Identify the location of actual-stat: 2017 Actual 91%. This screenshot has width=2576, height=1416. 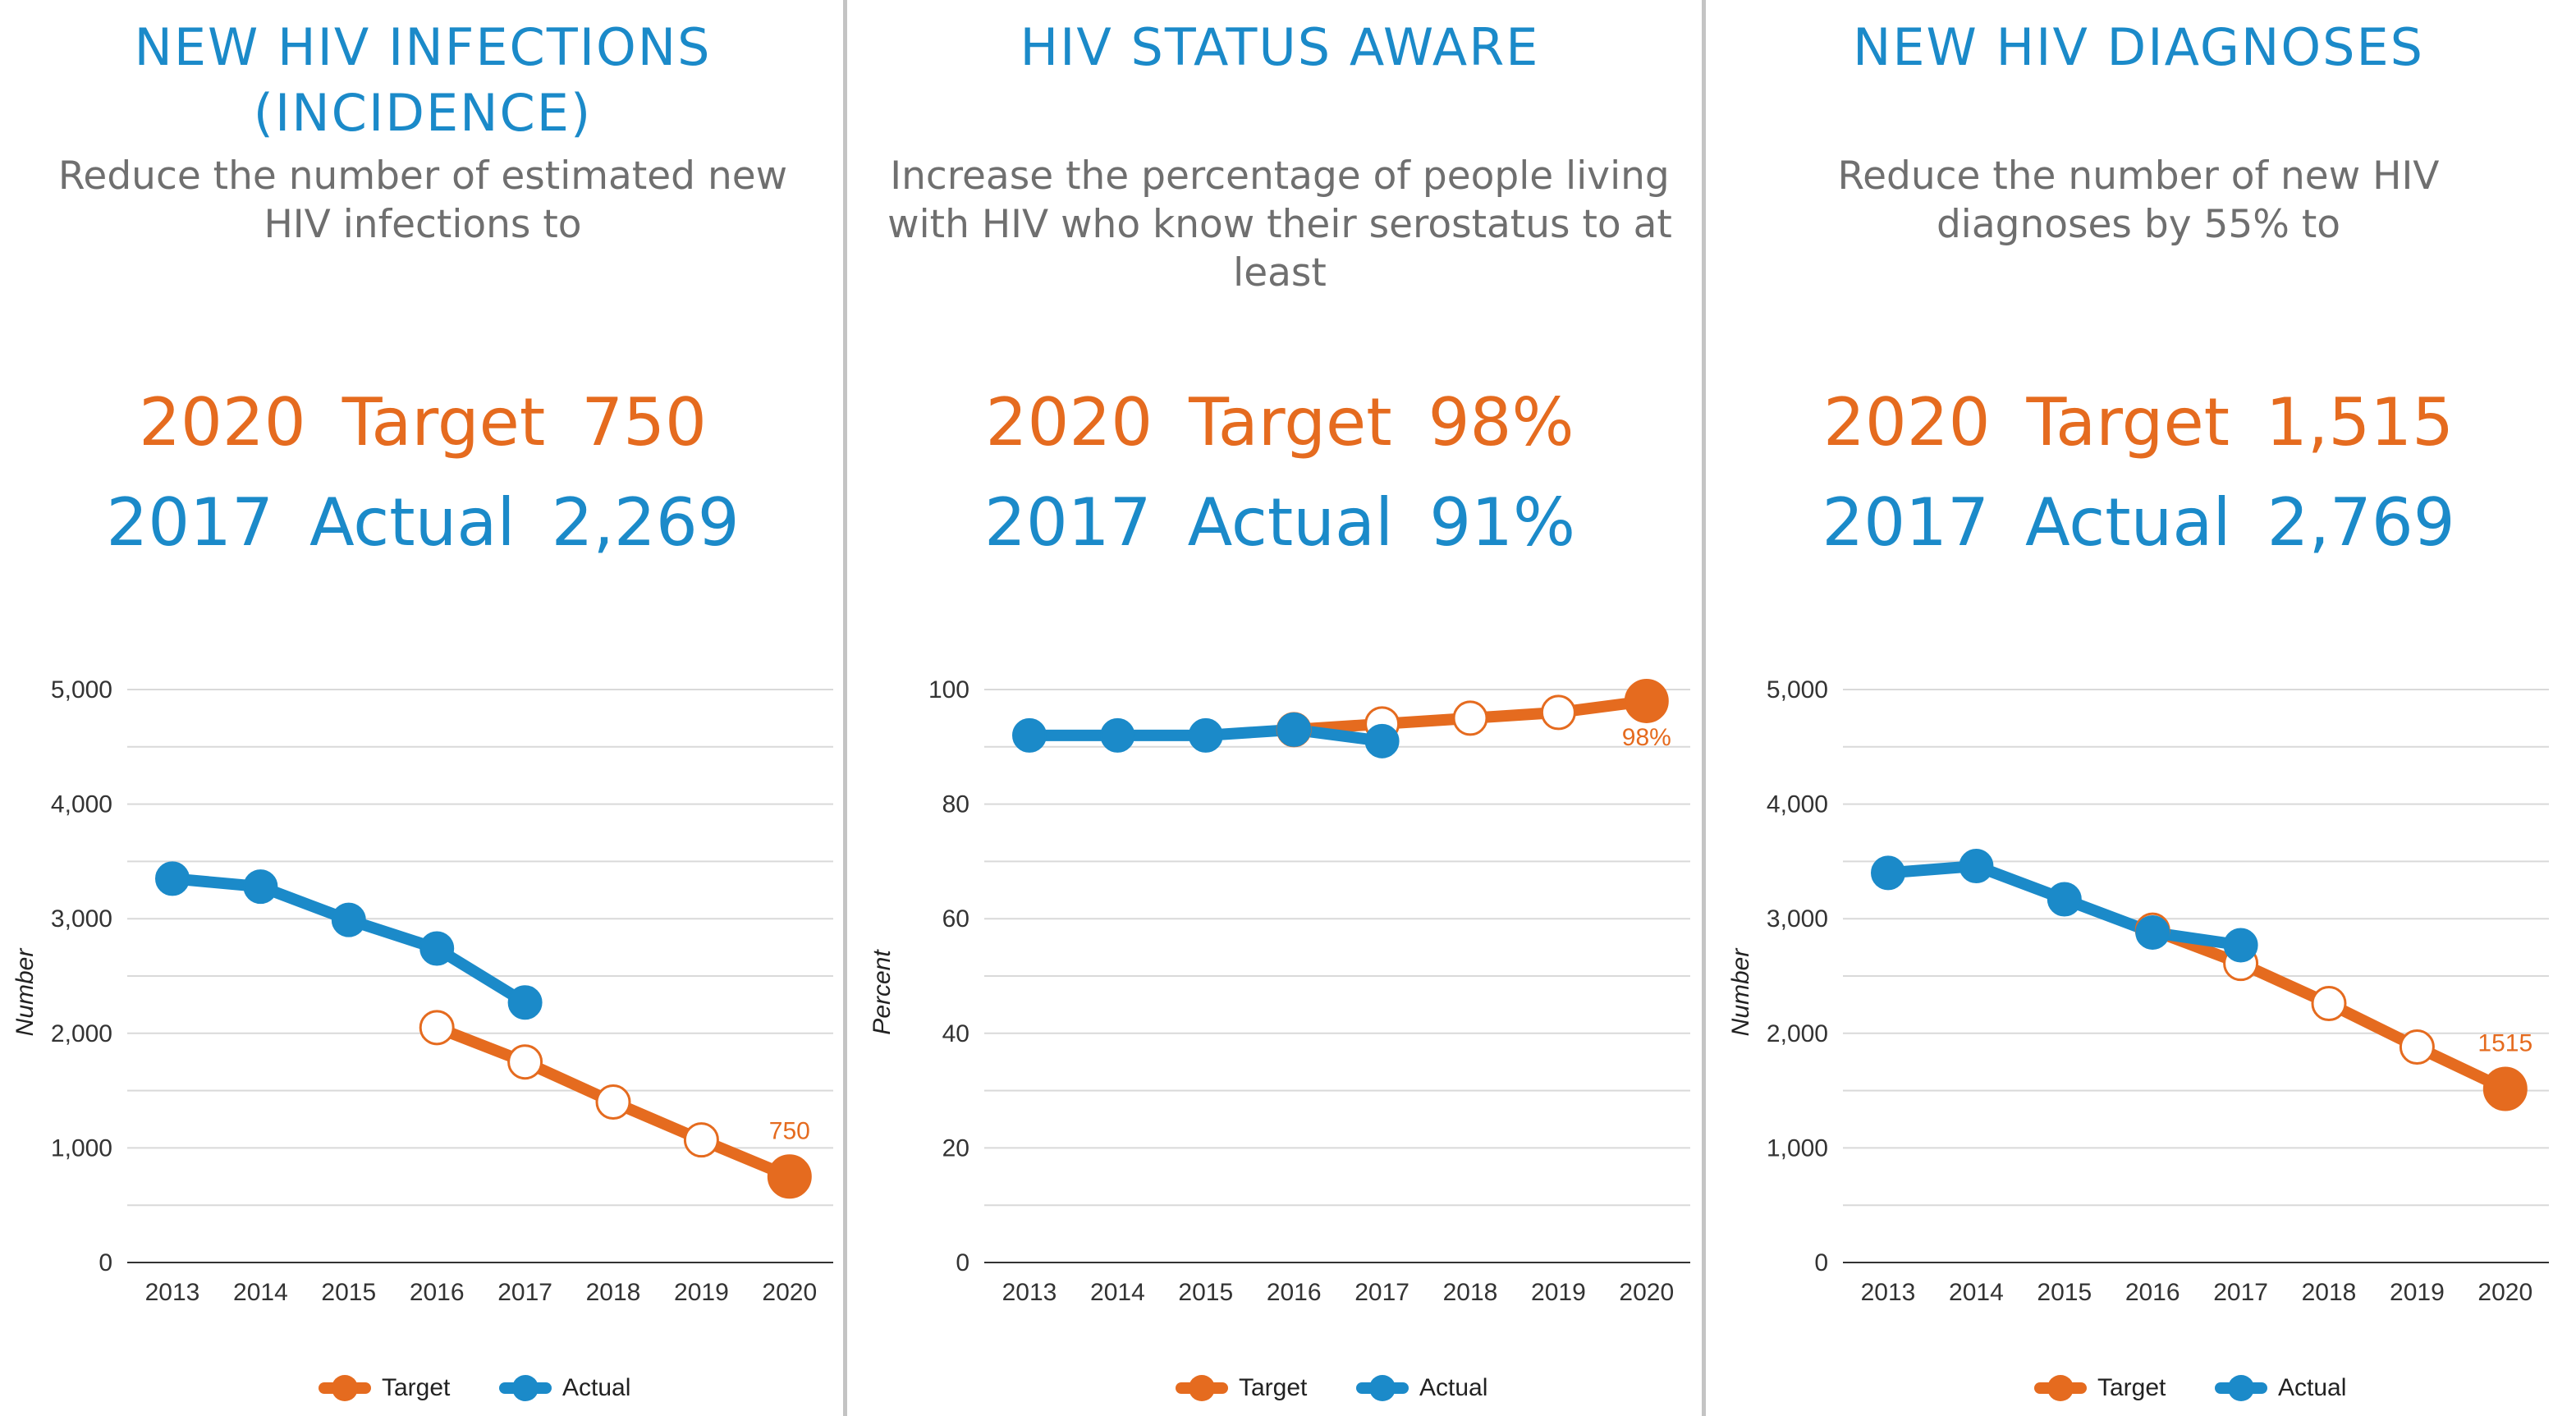
(1280, 523).